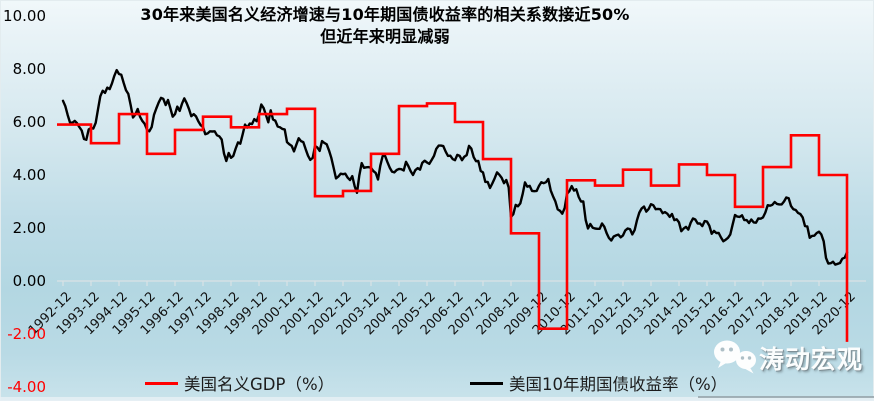 The height and width of the screenshot is (401, 874). I want to click on y-tick-label: 0.00, so click(29, 281).